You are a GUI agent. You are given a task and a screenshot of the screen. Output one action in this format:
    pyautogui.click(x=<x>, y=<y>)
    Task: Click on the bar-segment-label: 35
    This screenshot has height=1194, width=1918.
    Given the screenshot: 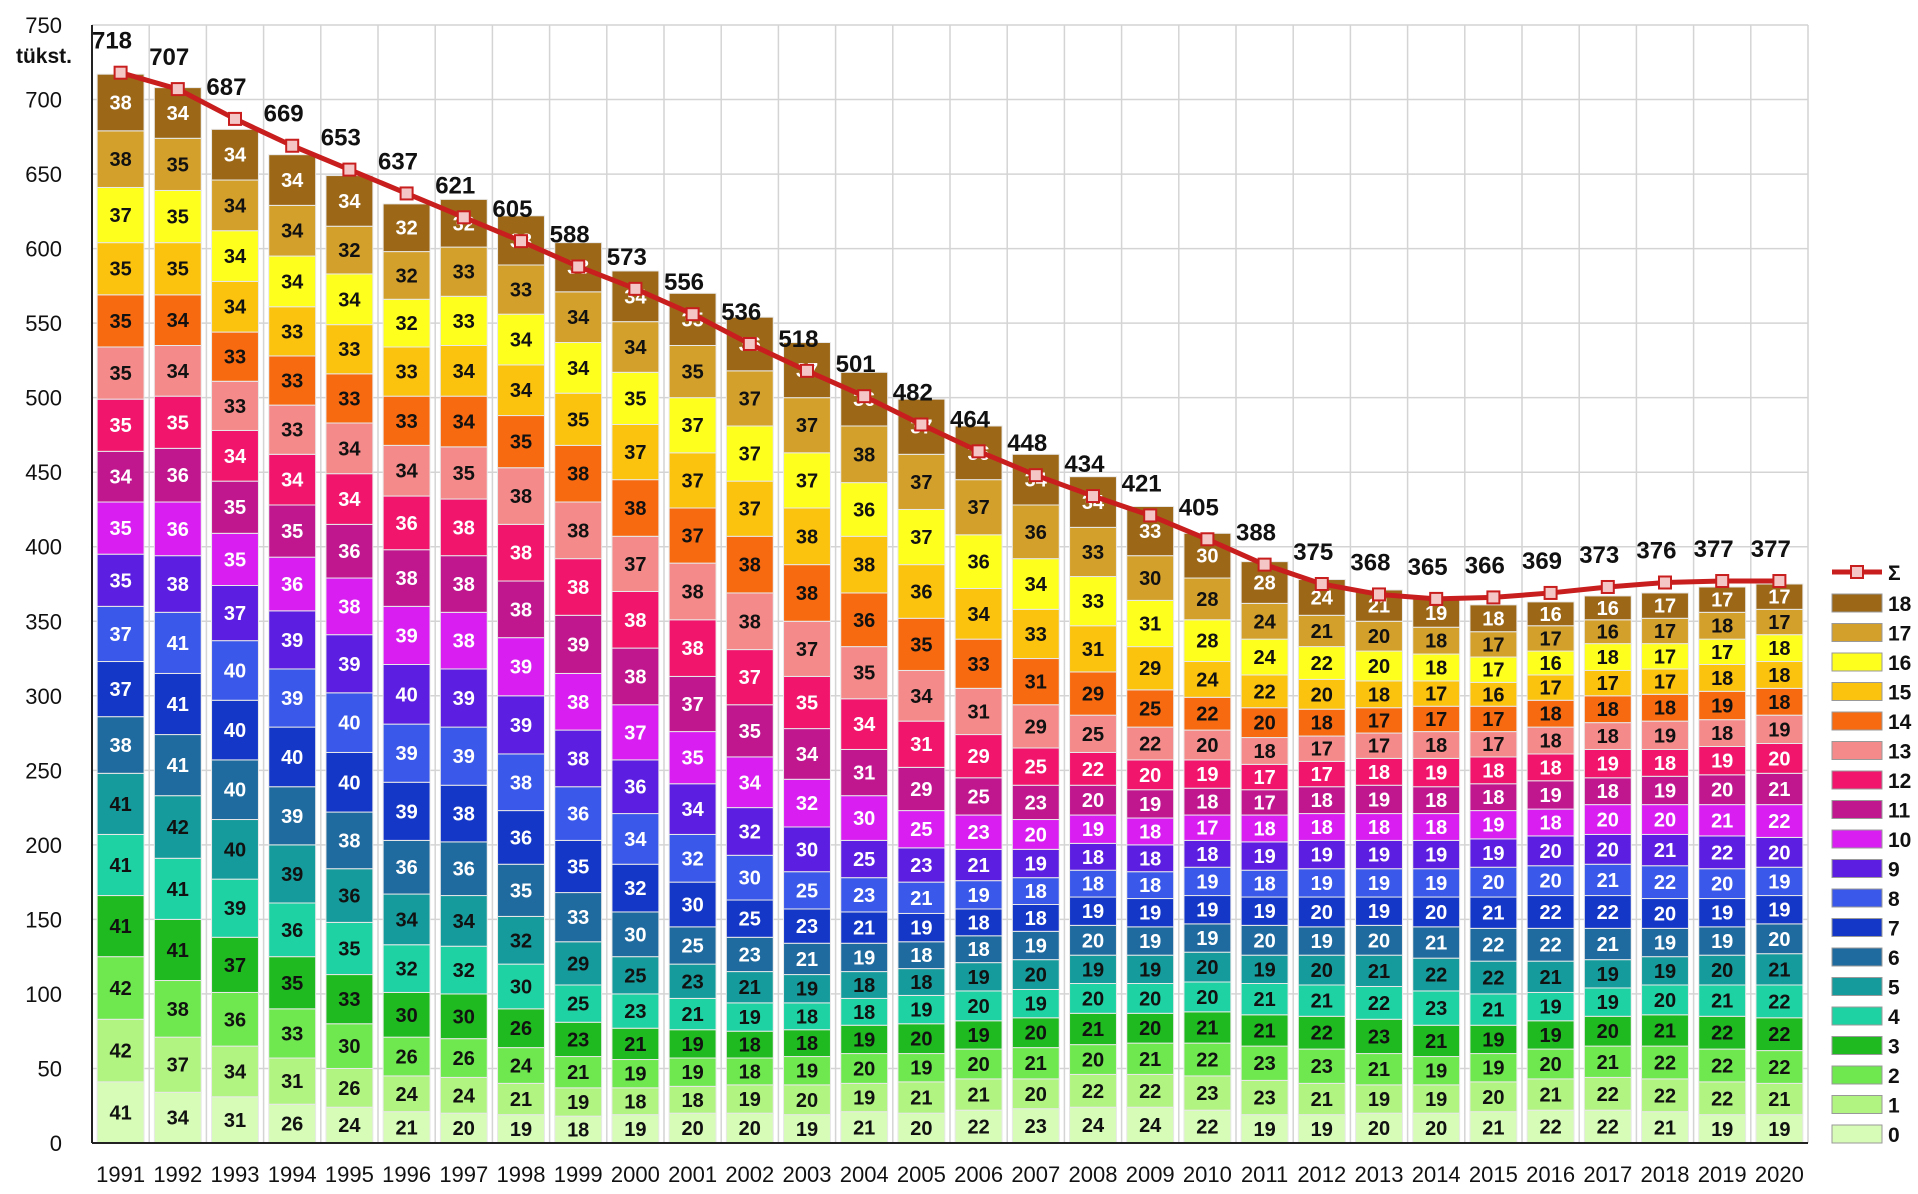 What is the action you would take?
    pyautogui.click(x=464, y=474)
    